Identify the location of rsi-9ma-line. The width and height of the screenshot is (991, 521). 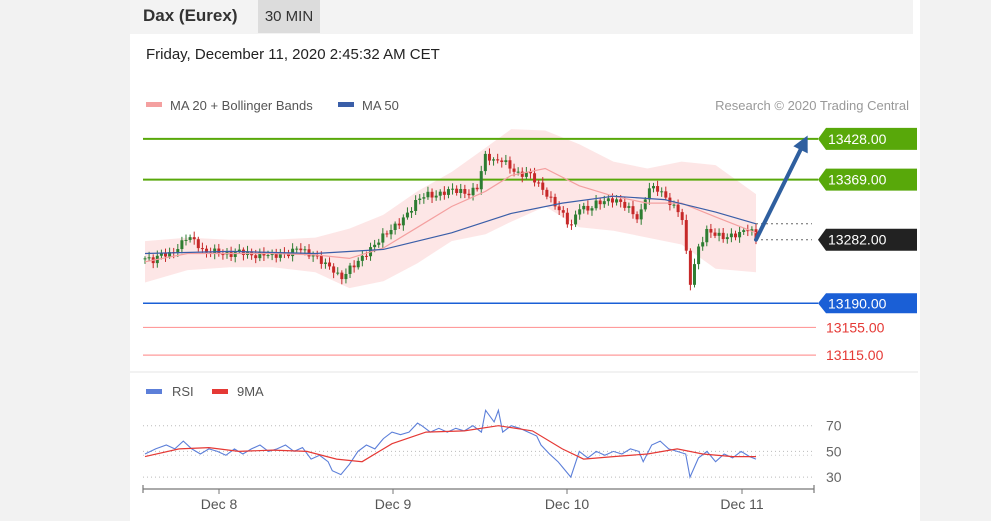
(450, 444).